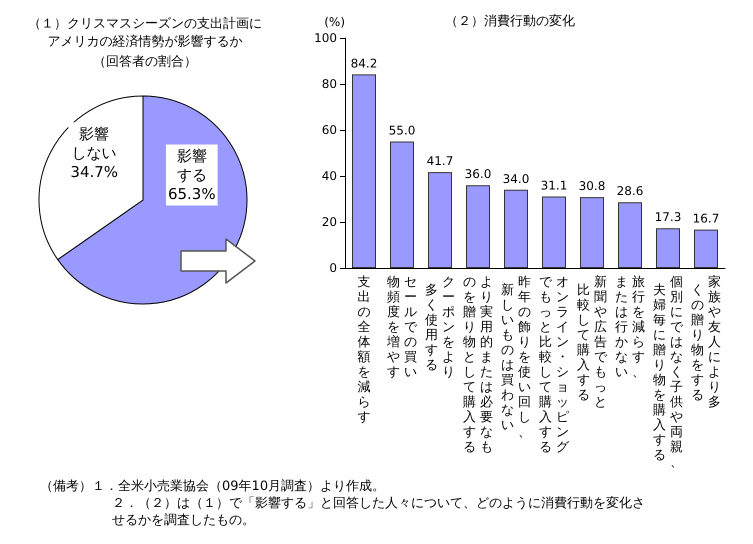 The image size is (753, 544). What do you see at coordinates (145, 33) in the screenshot?
I see `chart-title: （１）クリスマスシーズンの支出計画にアメリカの経済情勢が影響するか` at bounding box center [145, 33].